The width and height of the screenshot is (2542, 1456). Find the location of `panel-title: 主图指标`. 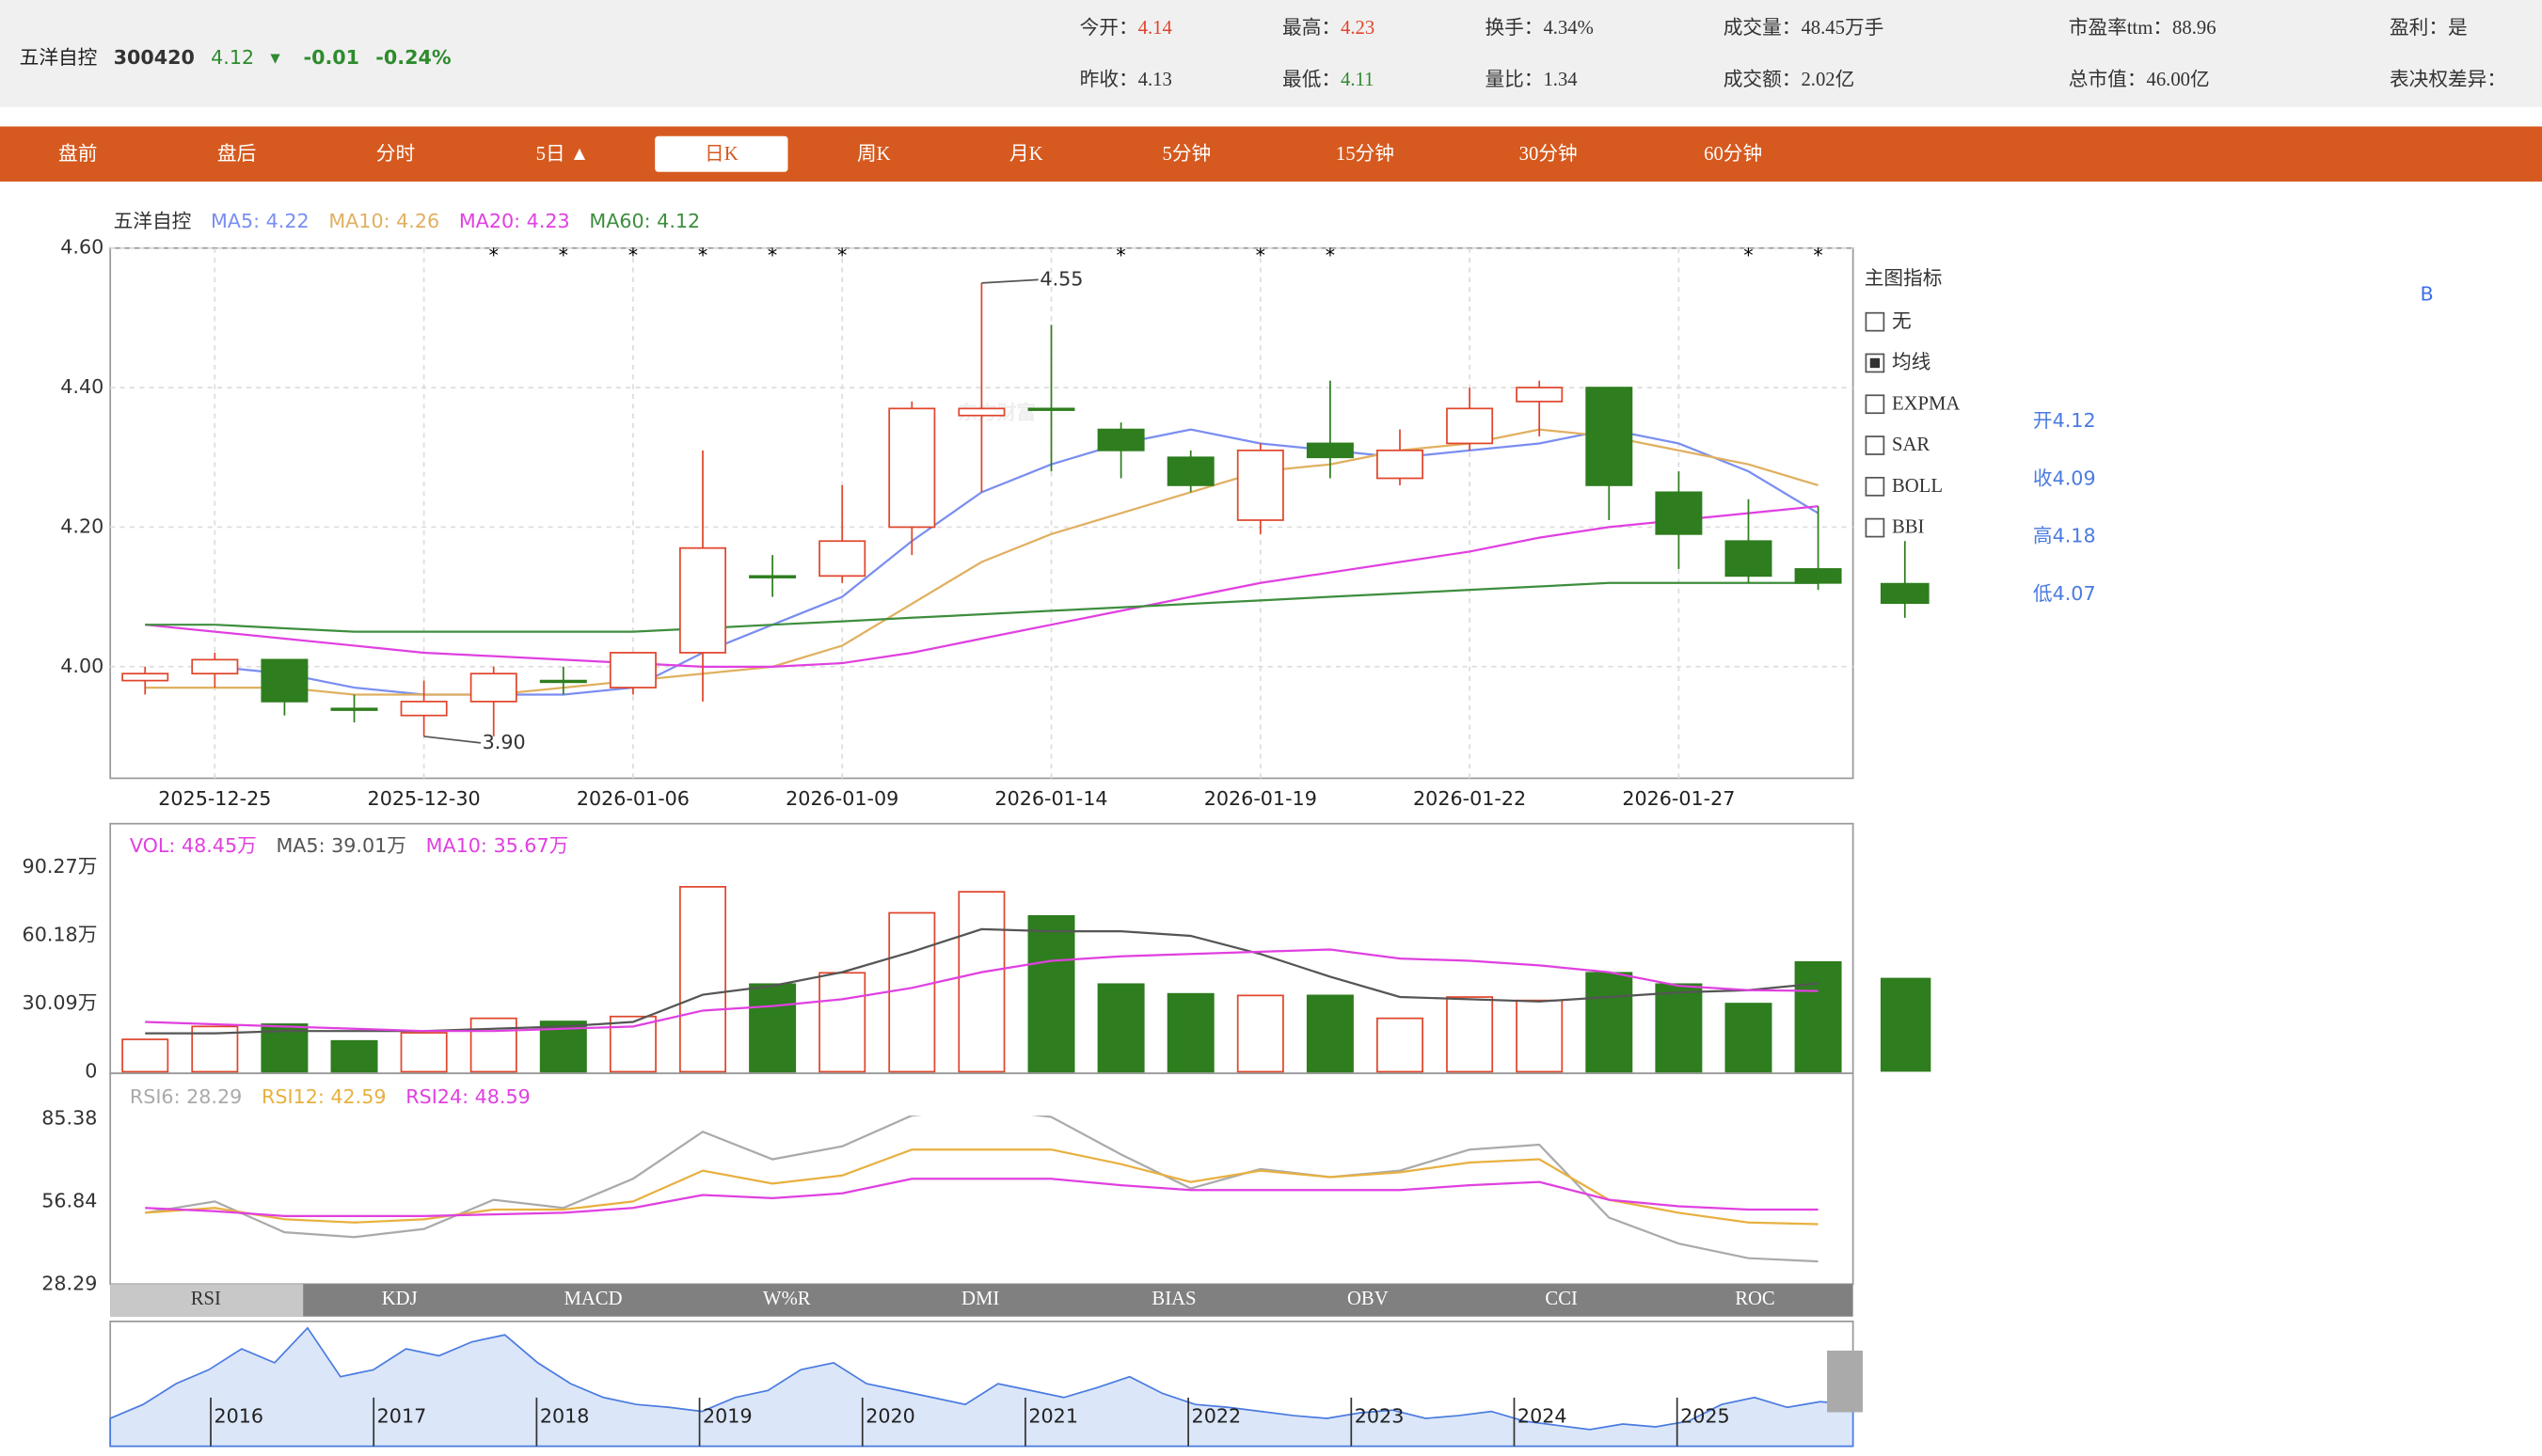

panel-title: 主图指标 is located at coordinates (1904, 277).